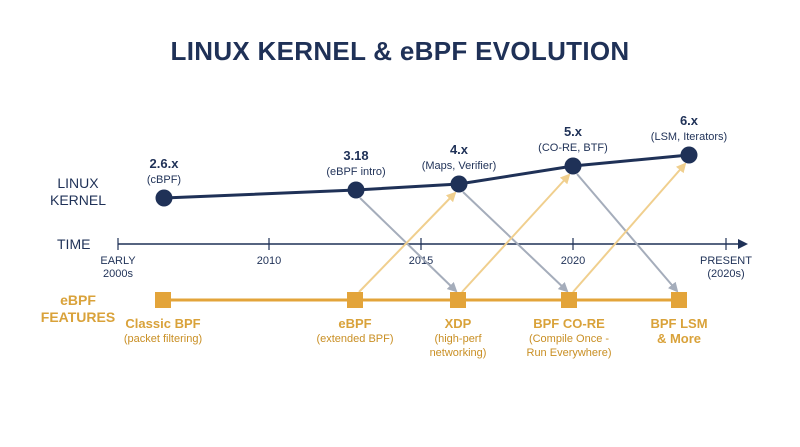 The image size is (800, 447). I want to click on time-tick-label: 2000s, so click(118, 274).